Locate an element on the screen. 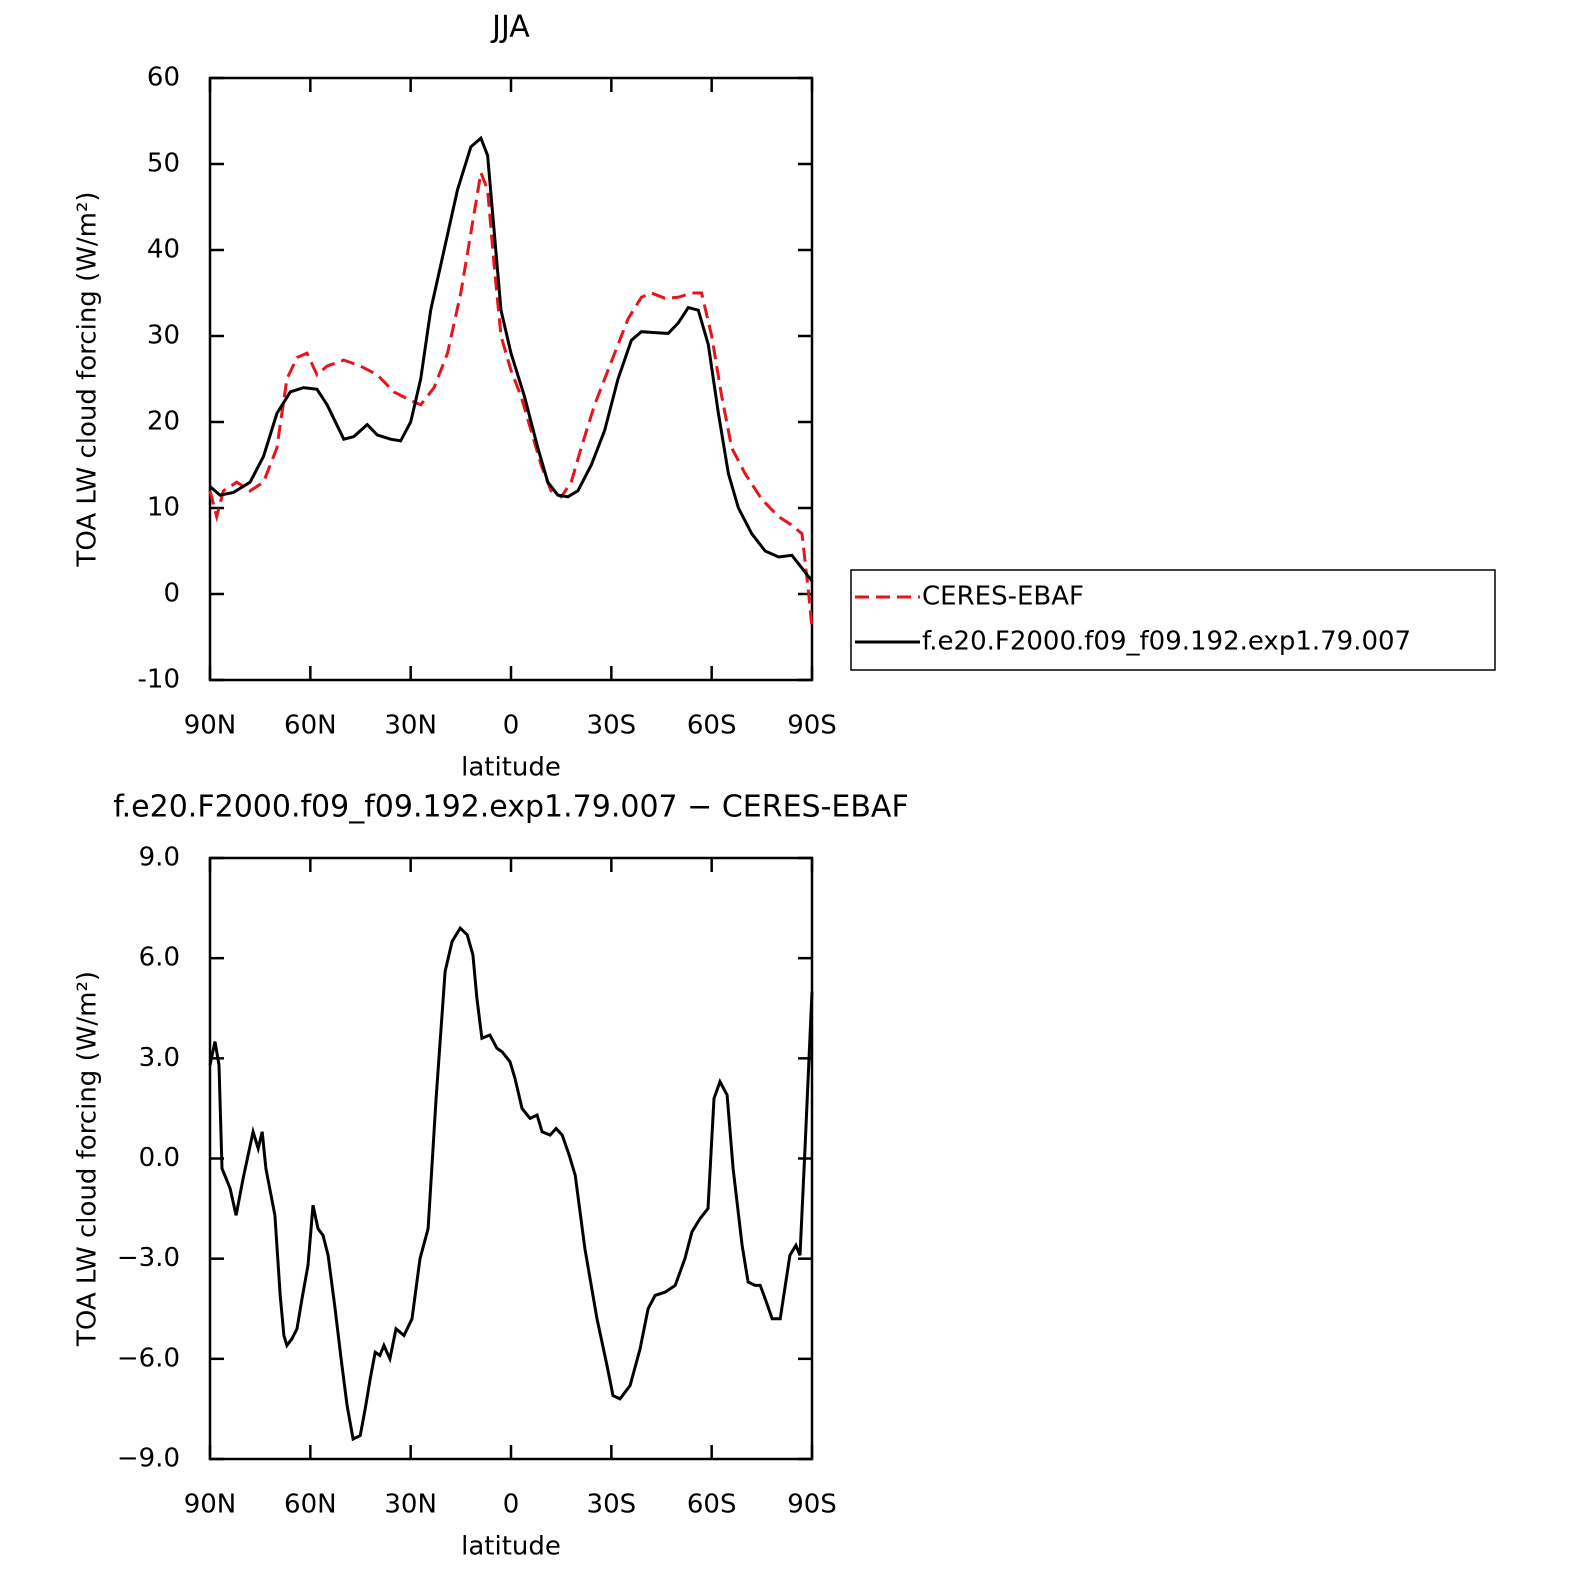 This screenshot has width=1574, height=1574. legend-label: f.e20.F2000.f09_f09.192.exp1.79.007 is located at coordinates (1166, 642).